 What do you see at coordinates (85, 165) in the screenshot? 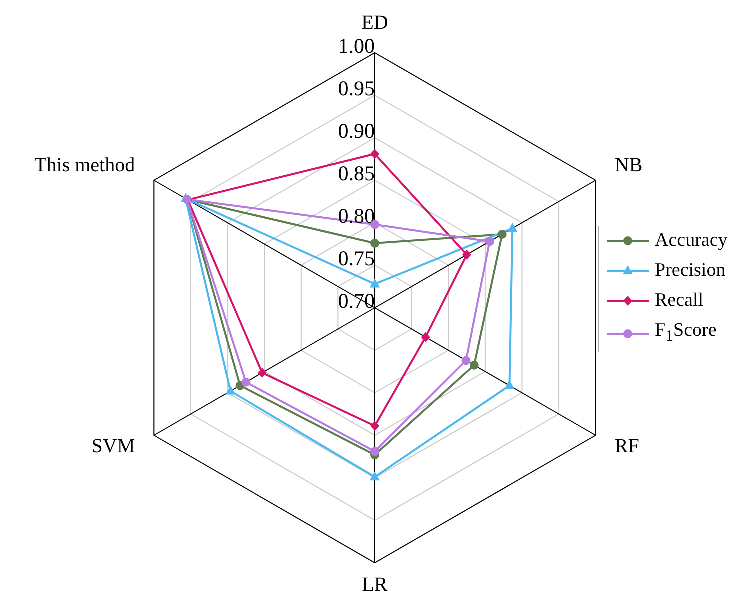
I see `spoke-label: This method` at bounding box center [85, 165].